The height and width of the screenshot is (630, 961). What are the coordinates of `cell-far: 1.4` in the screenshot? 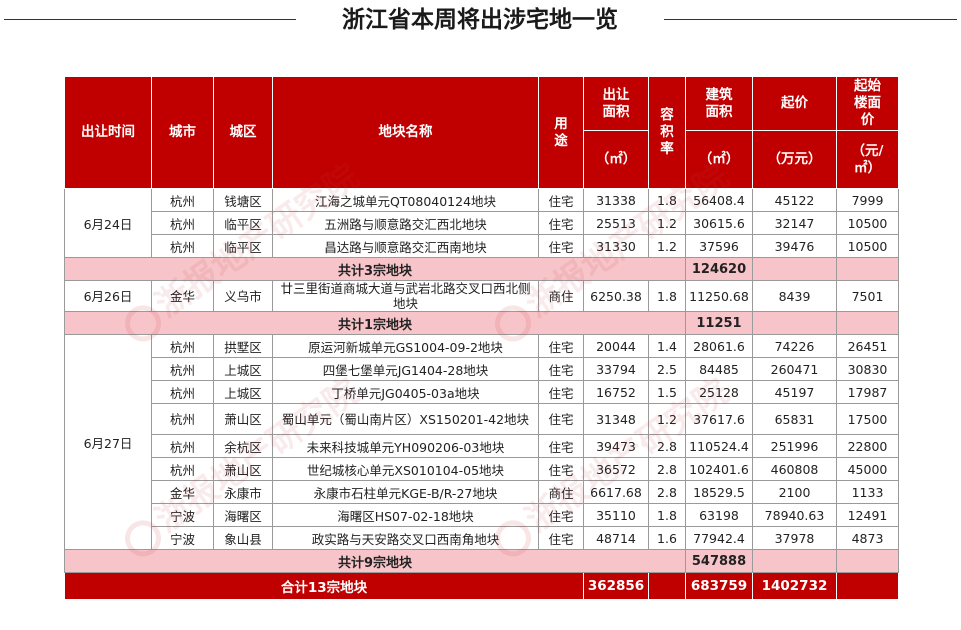 It's located at (667, 346).